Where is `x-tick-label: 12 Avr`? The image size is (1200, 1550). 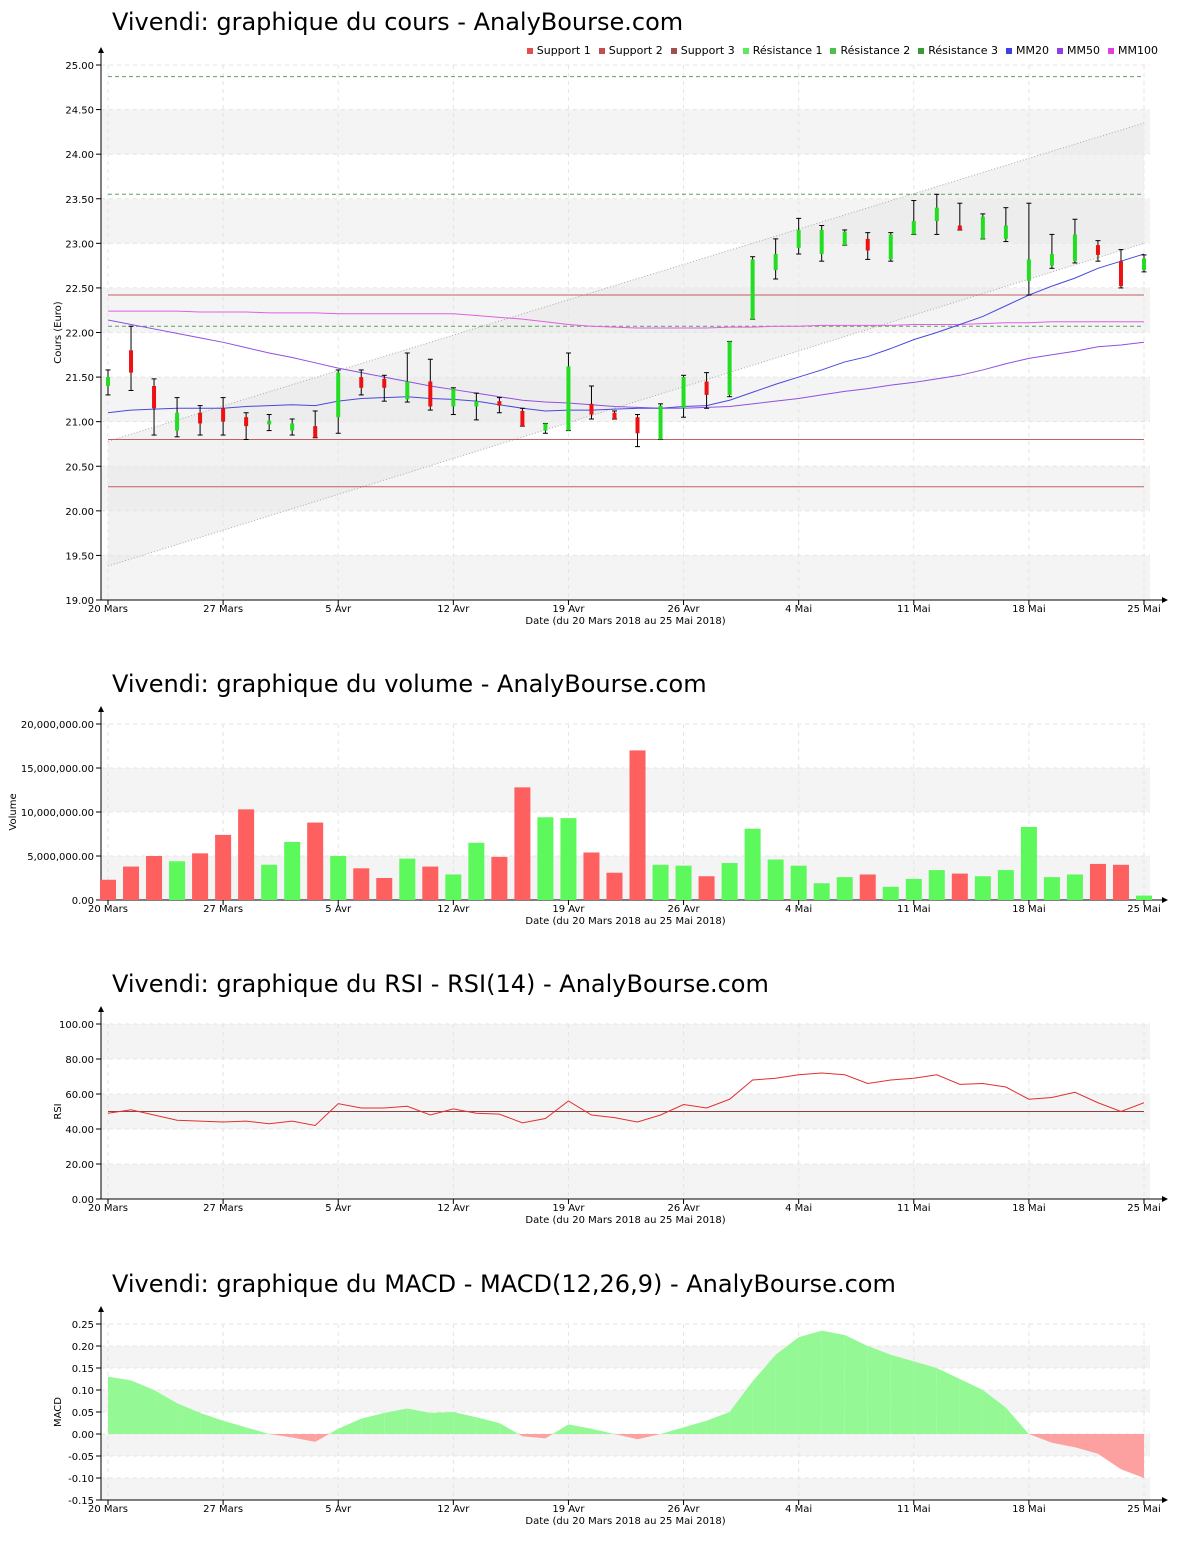 x-tick-label: 12 Avr is located at coordinates (453, 1208).